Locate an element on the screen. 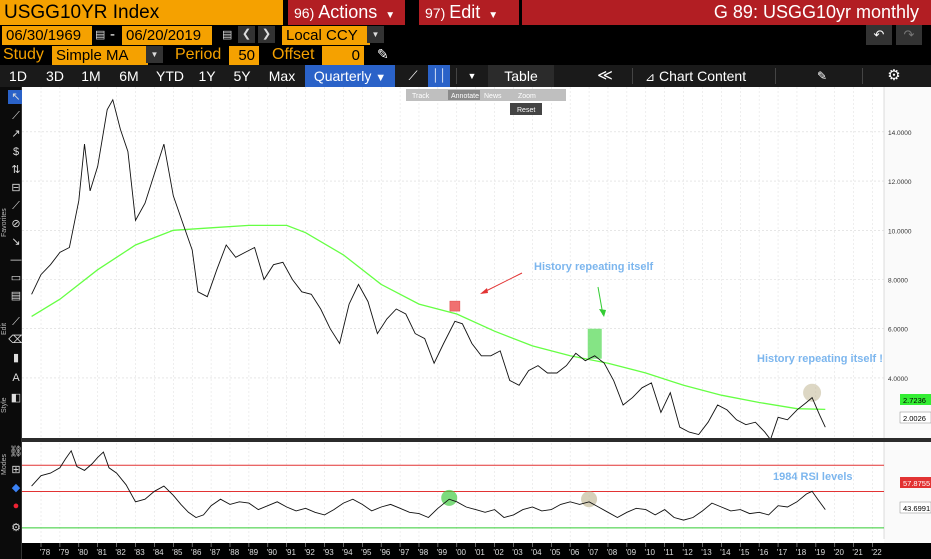  ticker-field: USGG10YR Index is located at coordinates (141, 12).